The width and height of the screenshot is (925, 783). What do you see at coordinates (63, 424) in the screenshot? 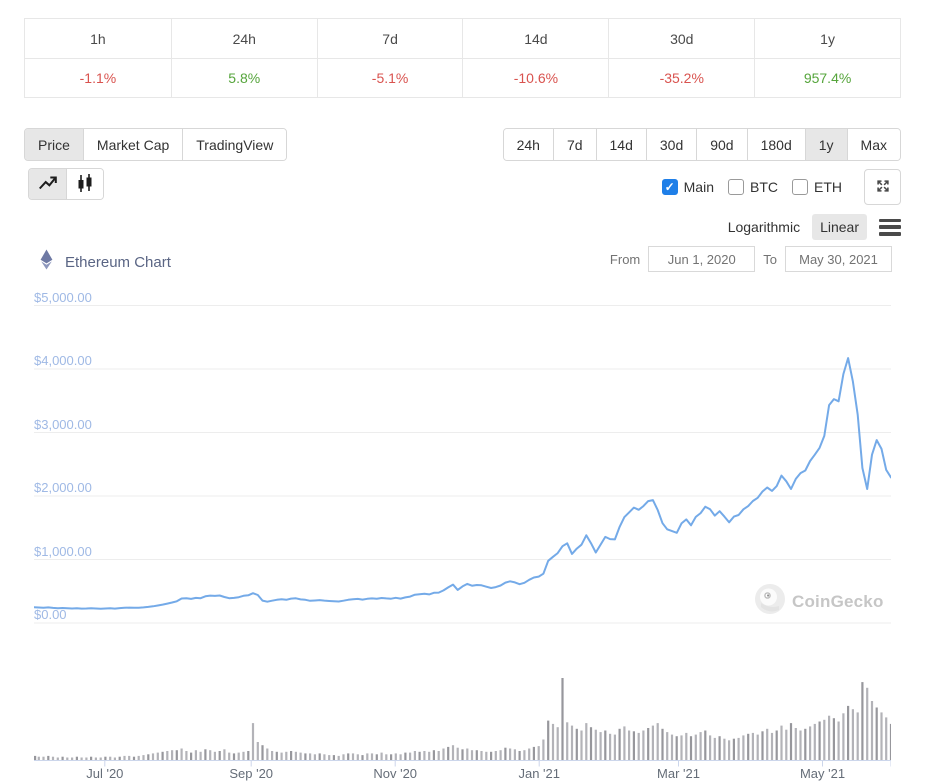
I see `y-axis-label: $3,000.00` at bounding box center [63, 424].